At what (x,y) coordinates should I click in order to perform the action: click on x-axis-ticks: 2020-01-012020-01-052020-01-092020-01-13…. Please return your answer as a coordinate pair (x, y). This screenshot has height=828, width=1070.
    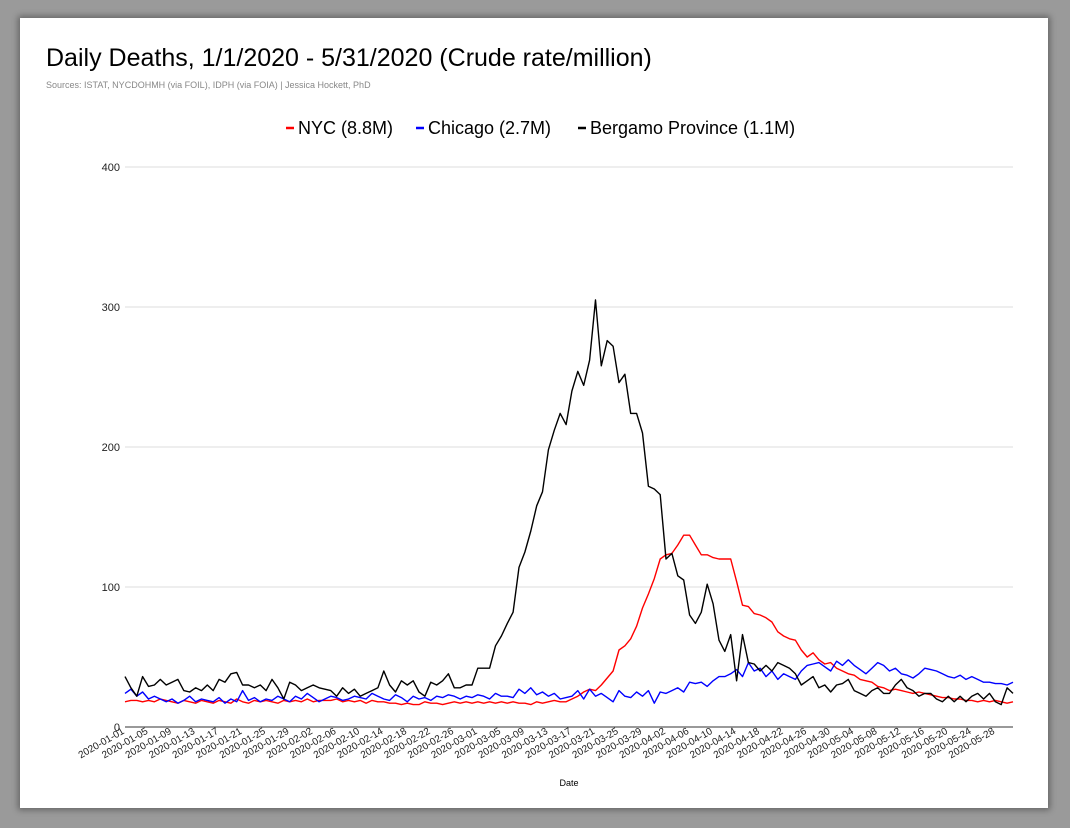
    Looking at the image, I should click on (537, 743).